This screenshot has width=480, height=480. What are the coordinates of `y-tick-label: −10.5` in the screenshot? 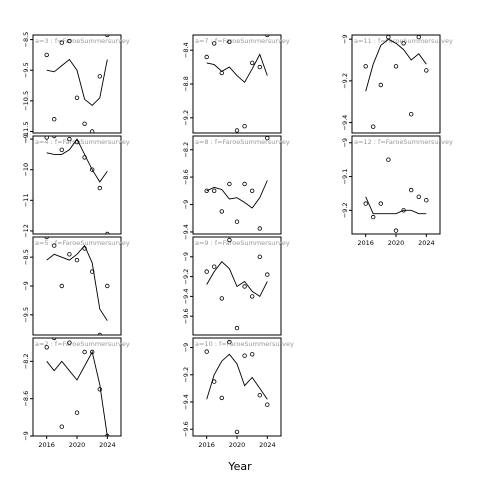 It's located at (26, 101).